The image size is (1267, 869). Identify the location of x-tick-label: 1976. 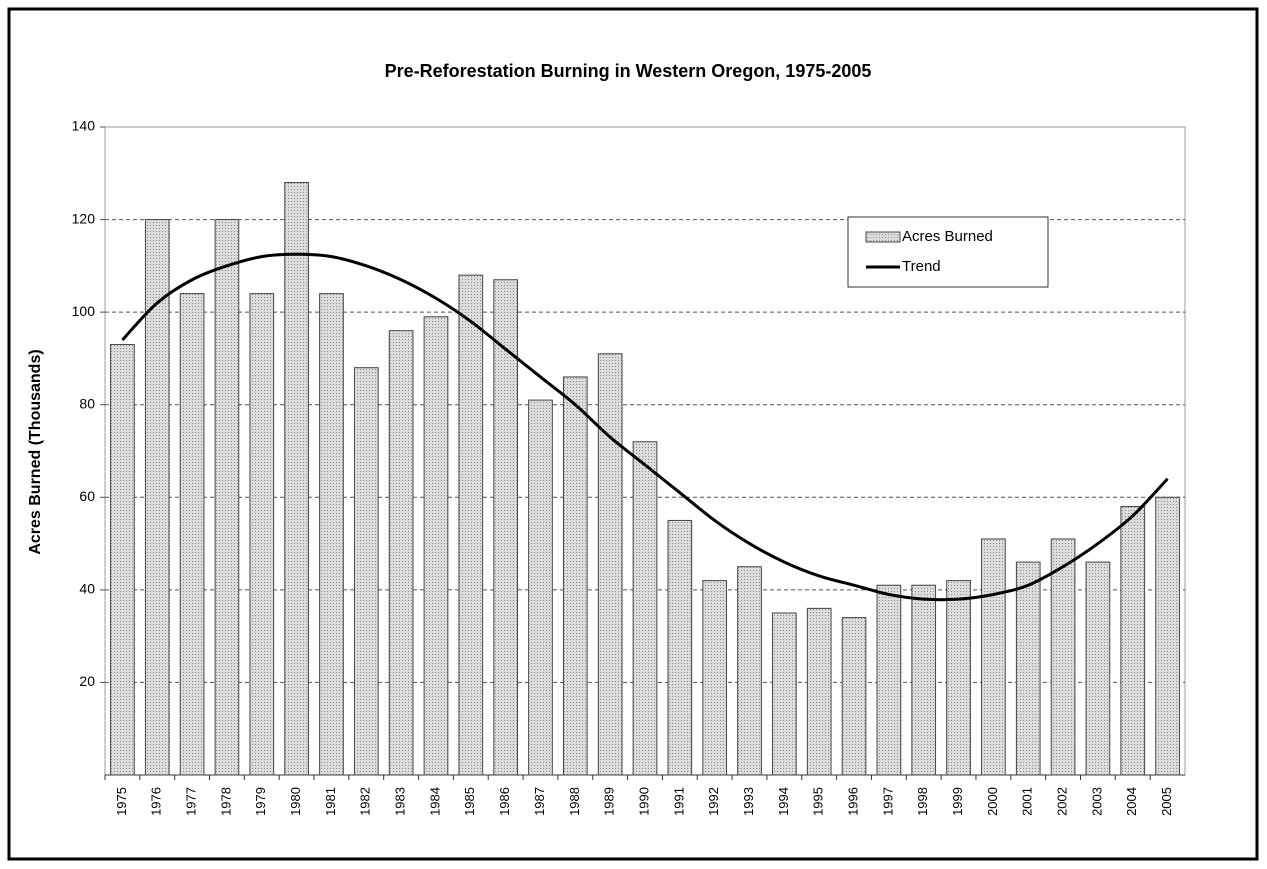
(156, 801).